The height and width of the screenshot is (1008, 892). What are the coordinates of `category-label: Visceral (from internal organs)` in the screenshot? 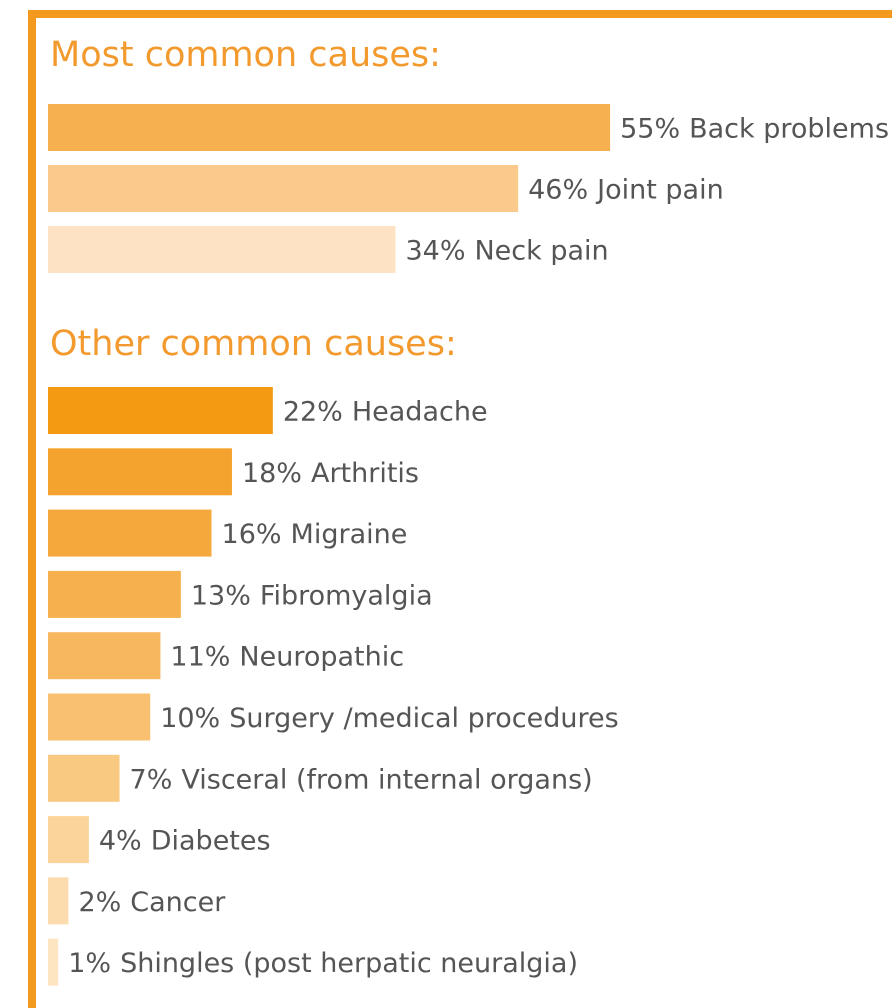 It's located at (386, 779).